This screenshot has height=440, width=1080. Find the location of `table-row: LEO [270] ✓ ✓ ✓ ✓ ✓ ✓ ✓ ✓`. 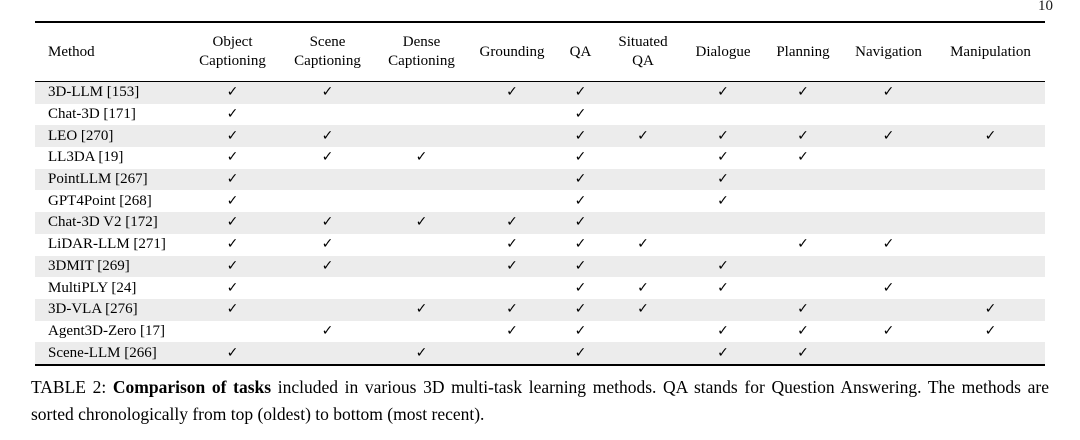

table-row: LEO [270] ✓ ✓ ✓ ✓ ✓ ✓ ✓ ✓ is located at coordinates (540, 136).